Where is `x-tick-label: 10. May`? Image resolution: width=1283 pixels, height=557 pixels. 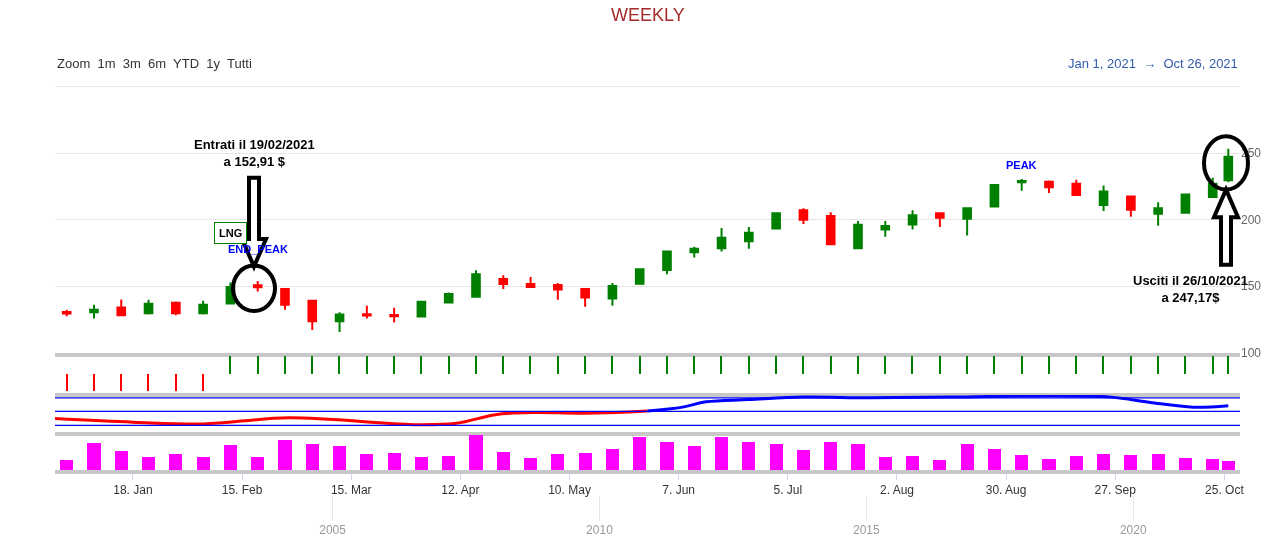
x-tick-label: 10. May is located at coordinates (569, 490).